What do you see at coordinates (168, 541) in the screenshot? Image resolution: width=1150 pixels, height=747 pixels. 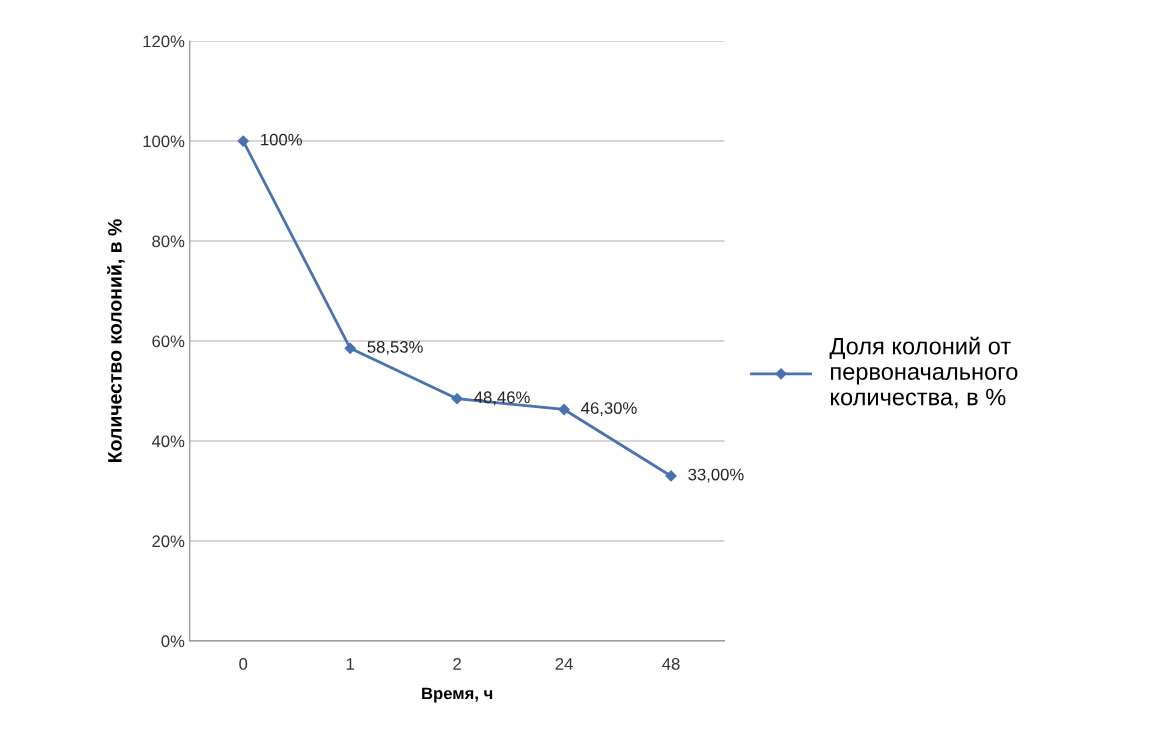 I see `y-tick-label: 20%` at bounding box center [168, 541].